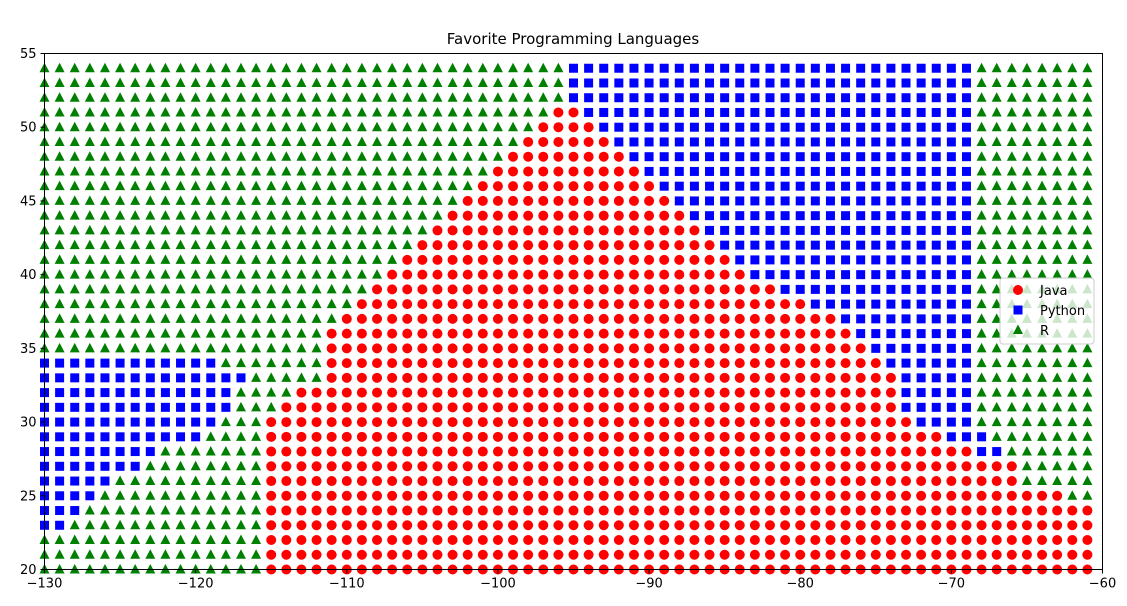 This screenshot has width=1127, height=606. What do you see at coordinates (28, 128) in the screenshot?
I see `y-tick-label: 50` at bounding box center [28, 128].